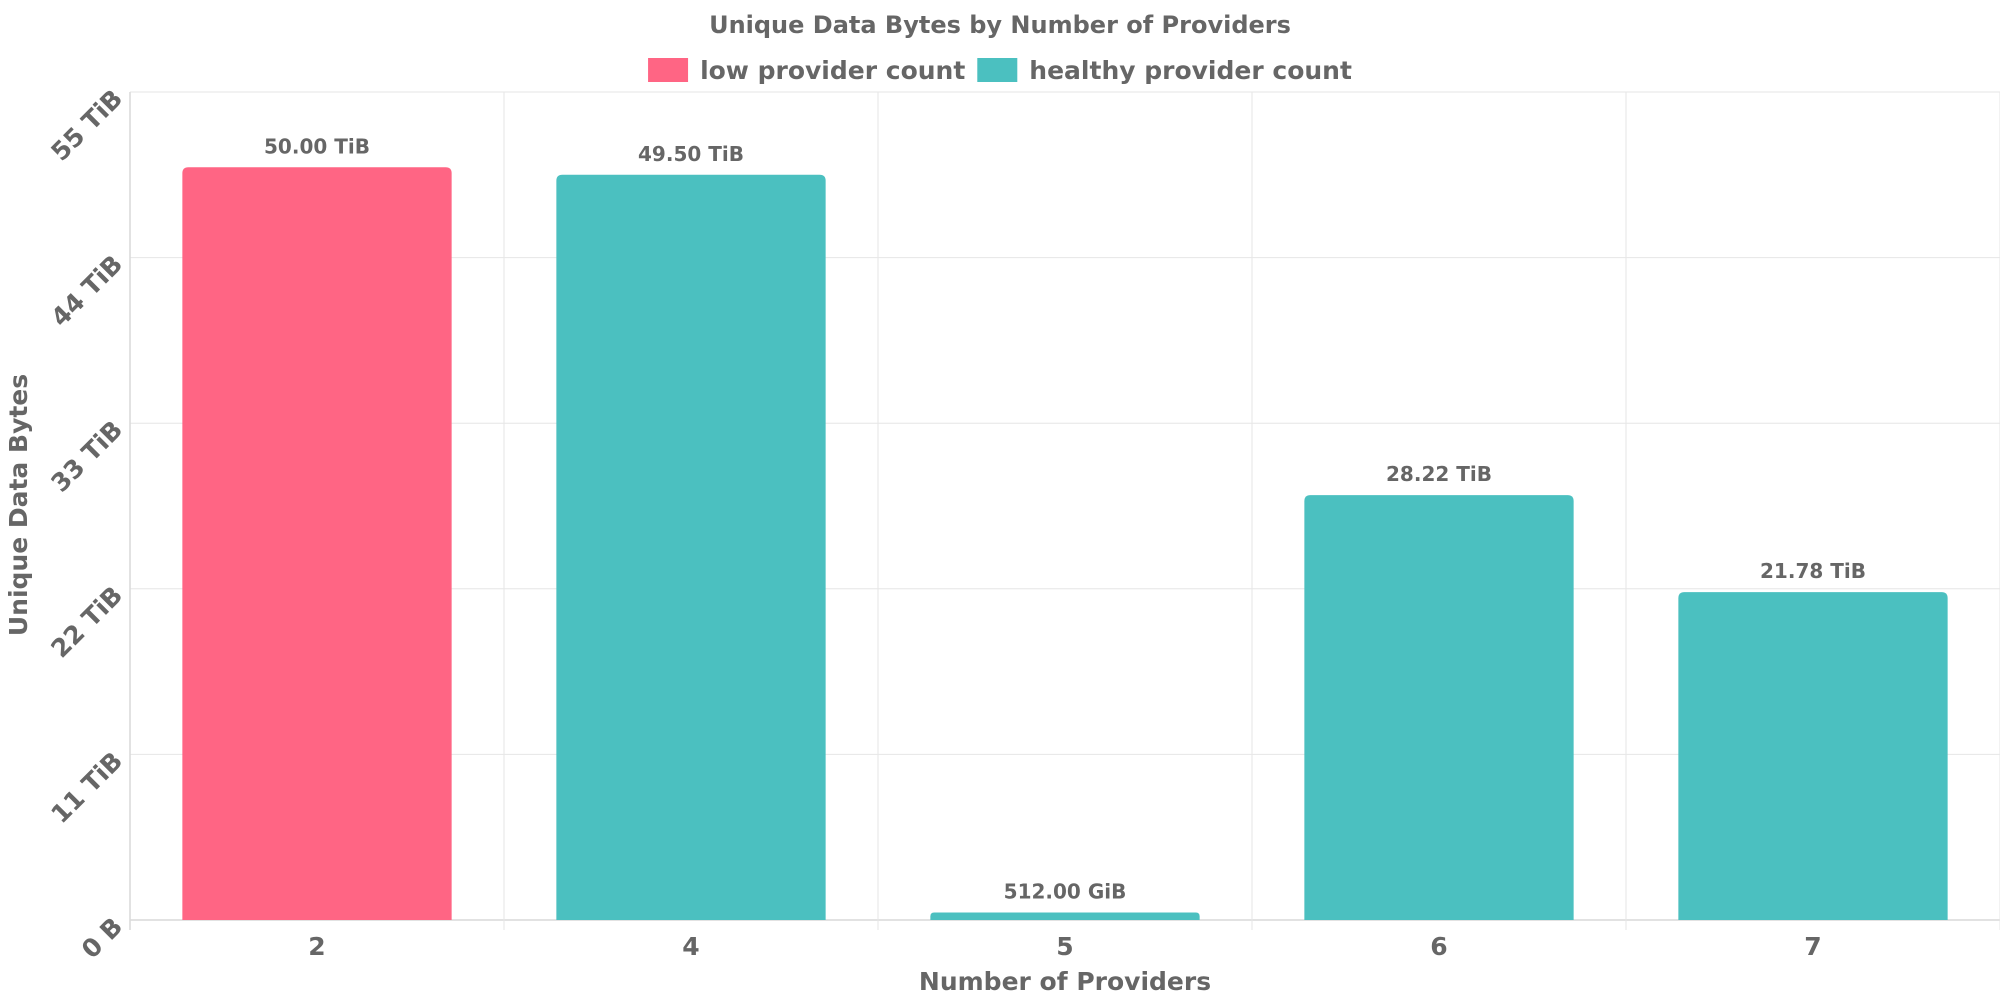 The width and height of the screenshot is (2000, 1000). Describe the element at coordinates (18, 505) in the screenshot. I see `y-axis-title: Unique Data Bytes` at that location.